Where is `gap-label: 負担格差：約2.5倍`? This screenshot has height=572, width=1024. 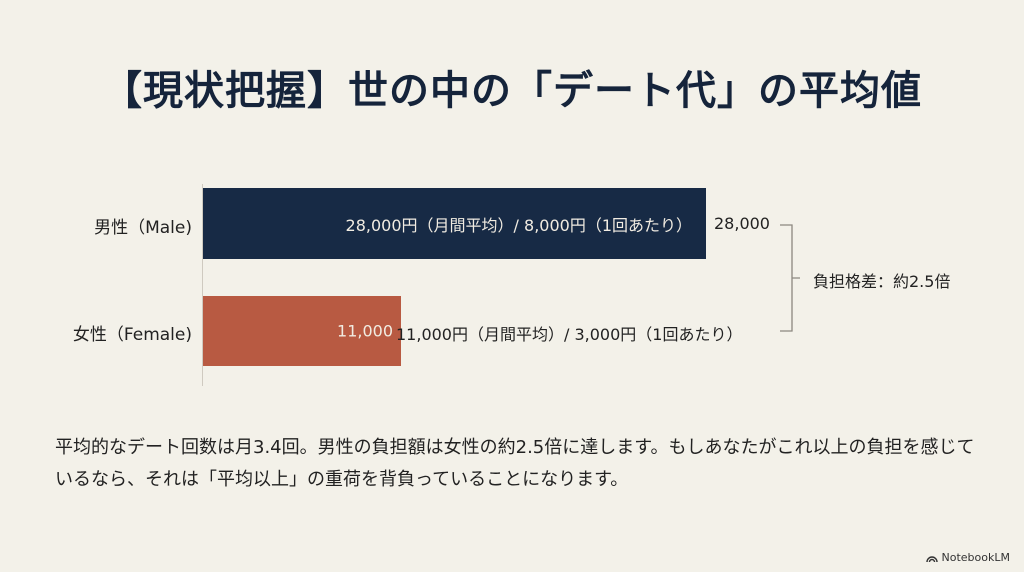
gap-label: 負担格差：約2.5倍 is located at coordinates (882, 281).